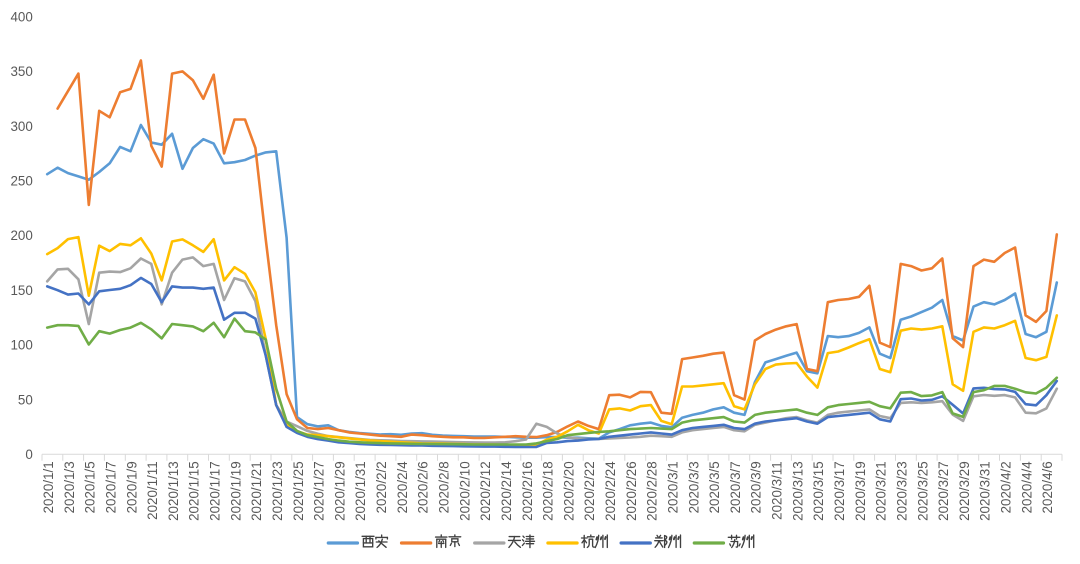 The width and height of the screenshot is (1080, 564). Describe the element at coordinates (111, 487) in the screenshot. I see `svg-text: 2020/1/7` at that location.